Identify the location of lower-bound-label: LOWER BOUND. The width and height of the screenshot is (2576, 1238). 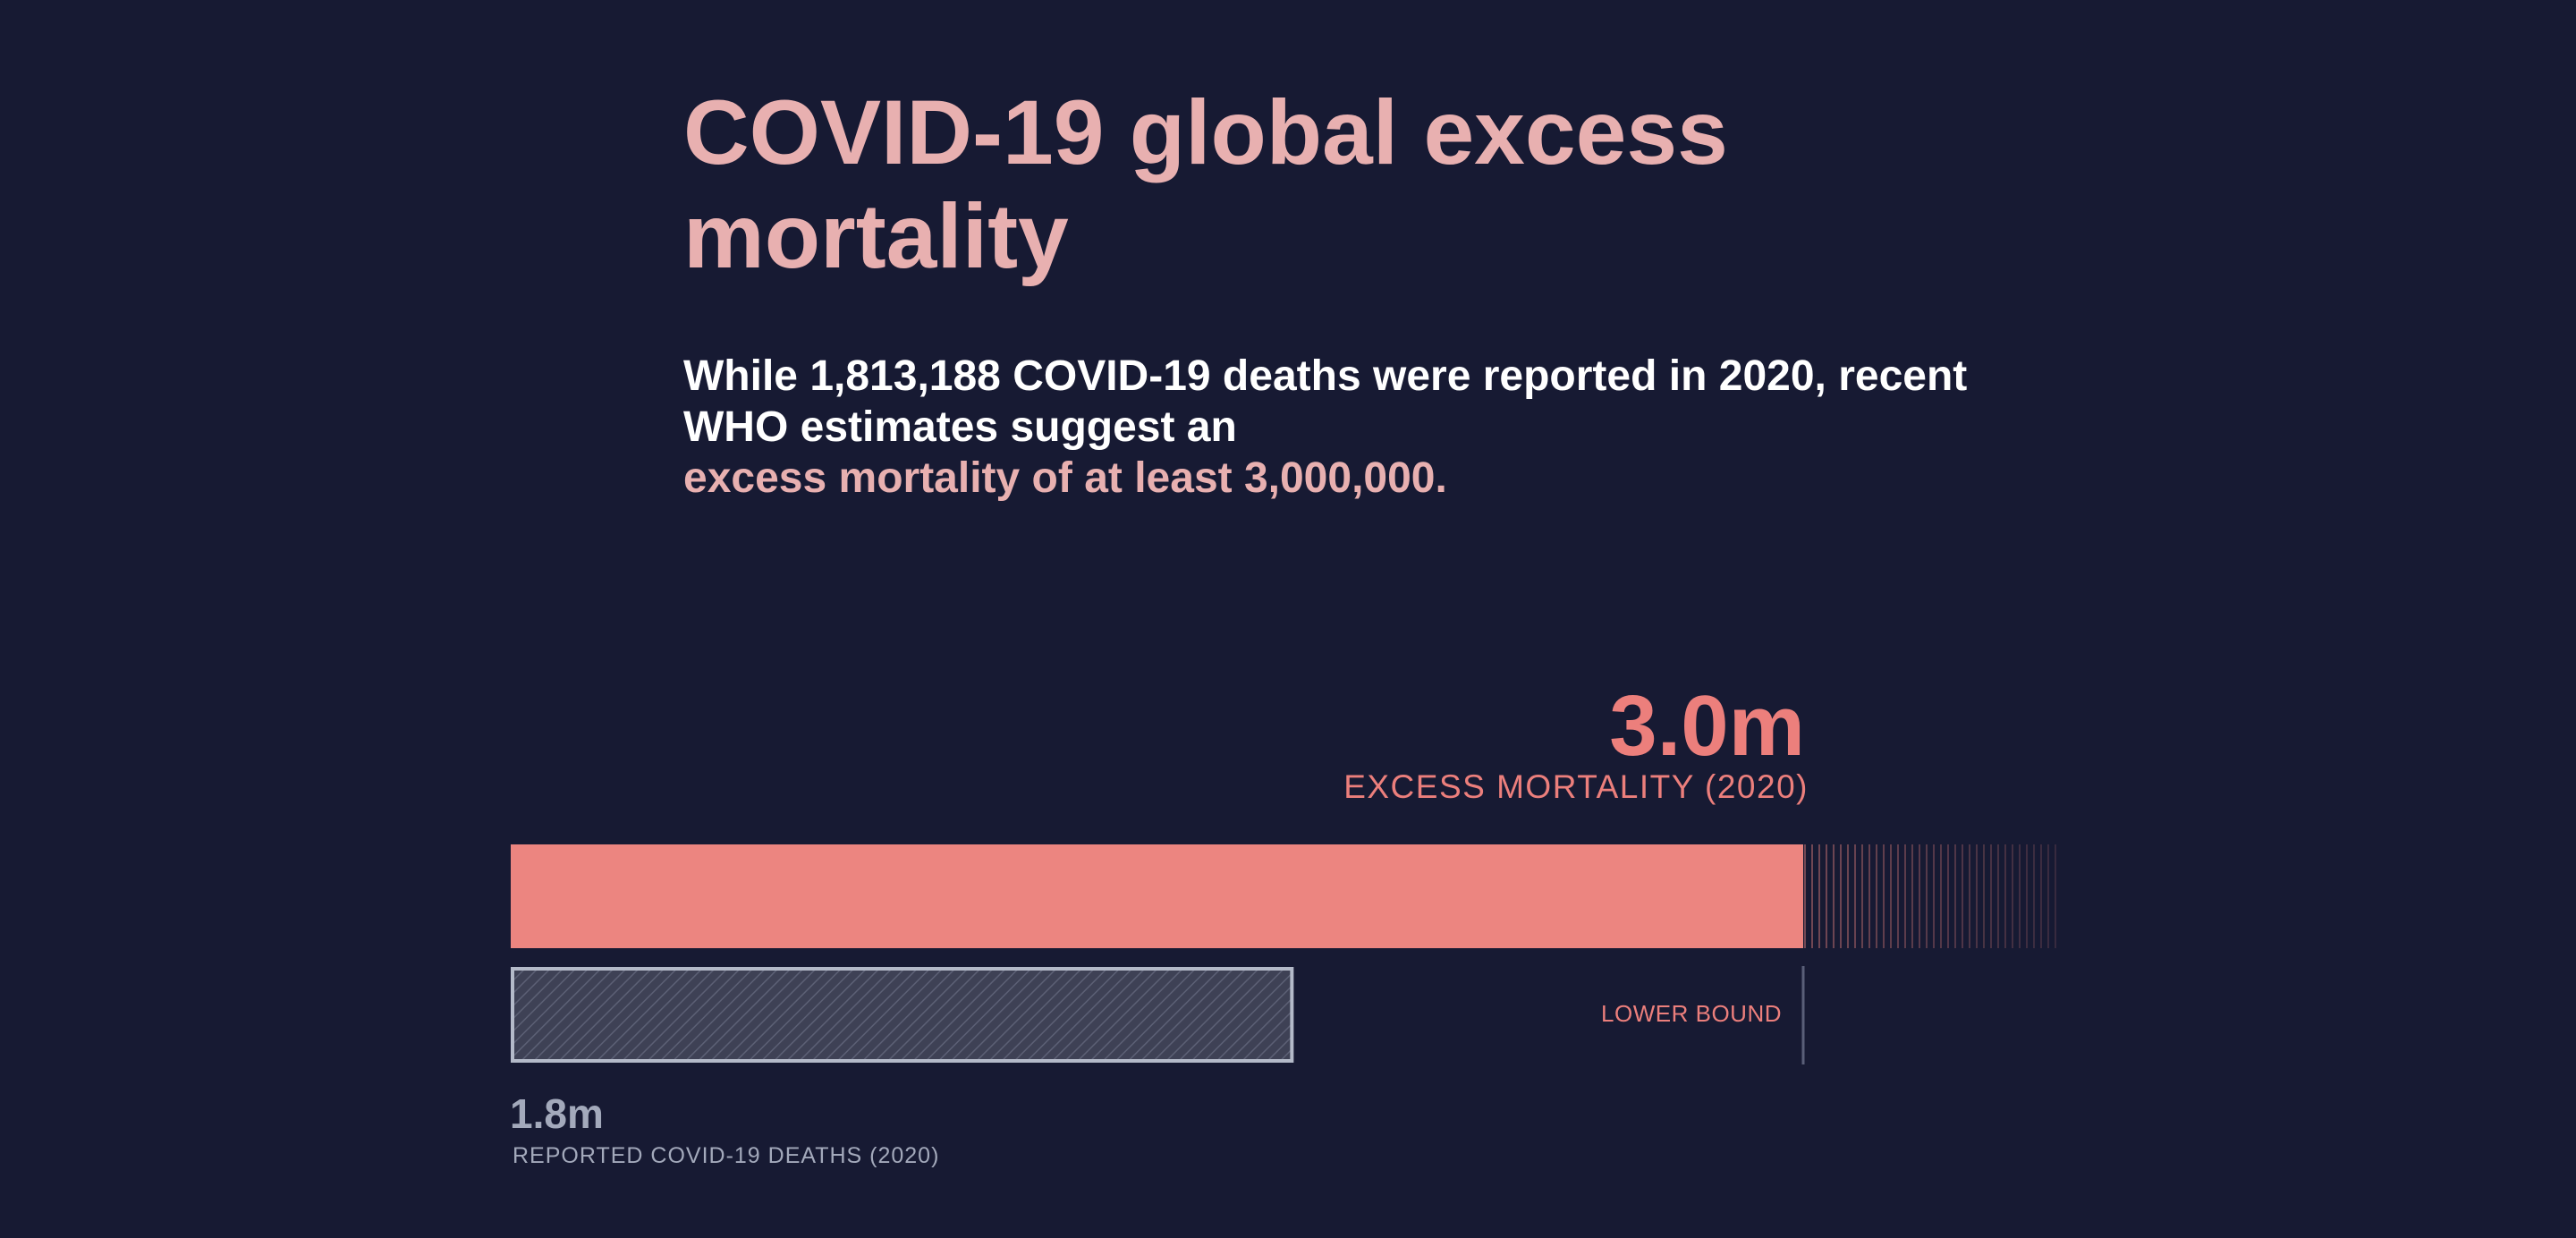
(1691, 1013).